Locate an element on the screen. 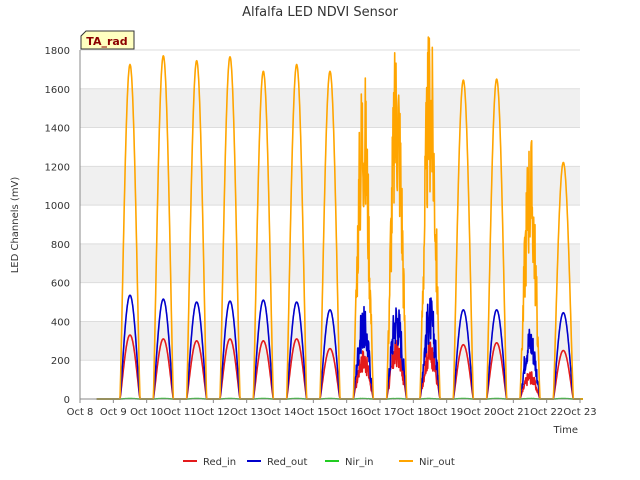 This screenshot has height=480, width=640. x-tick-label: Oct 22 is located at coordinates (546, 412).